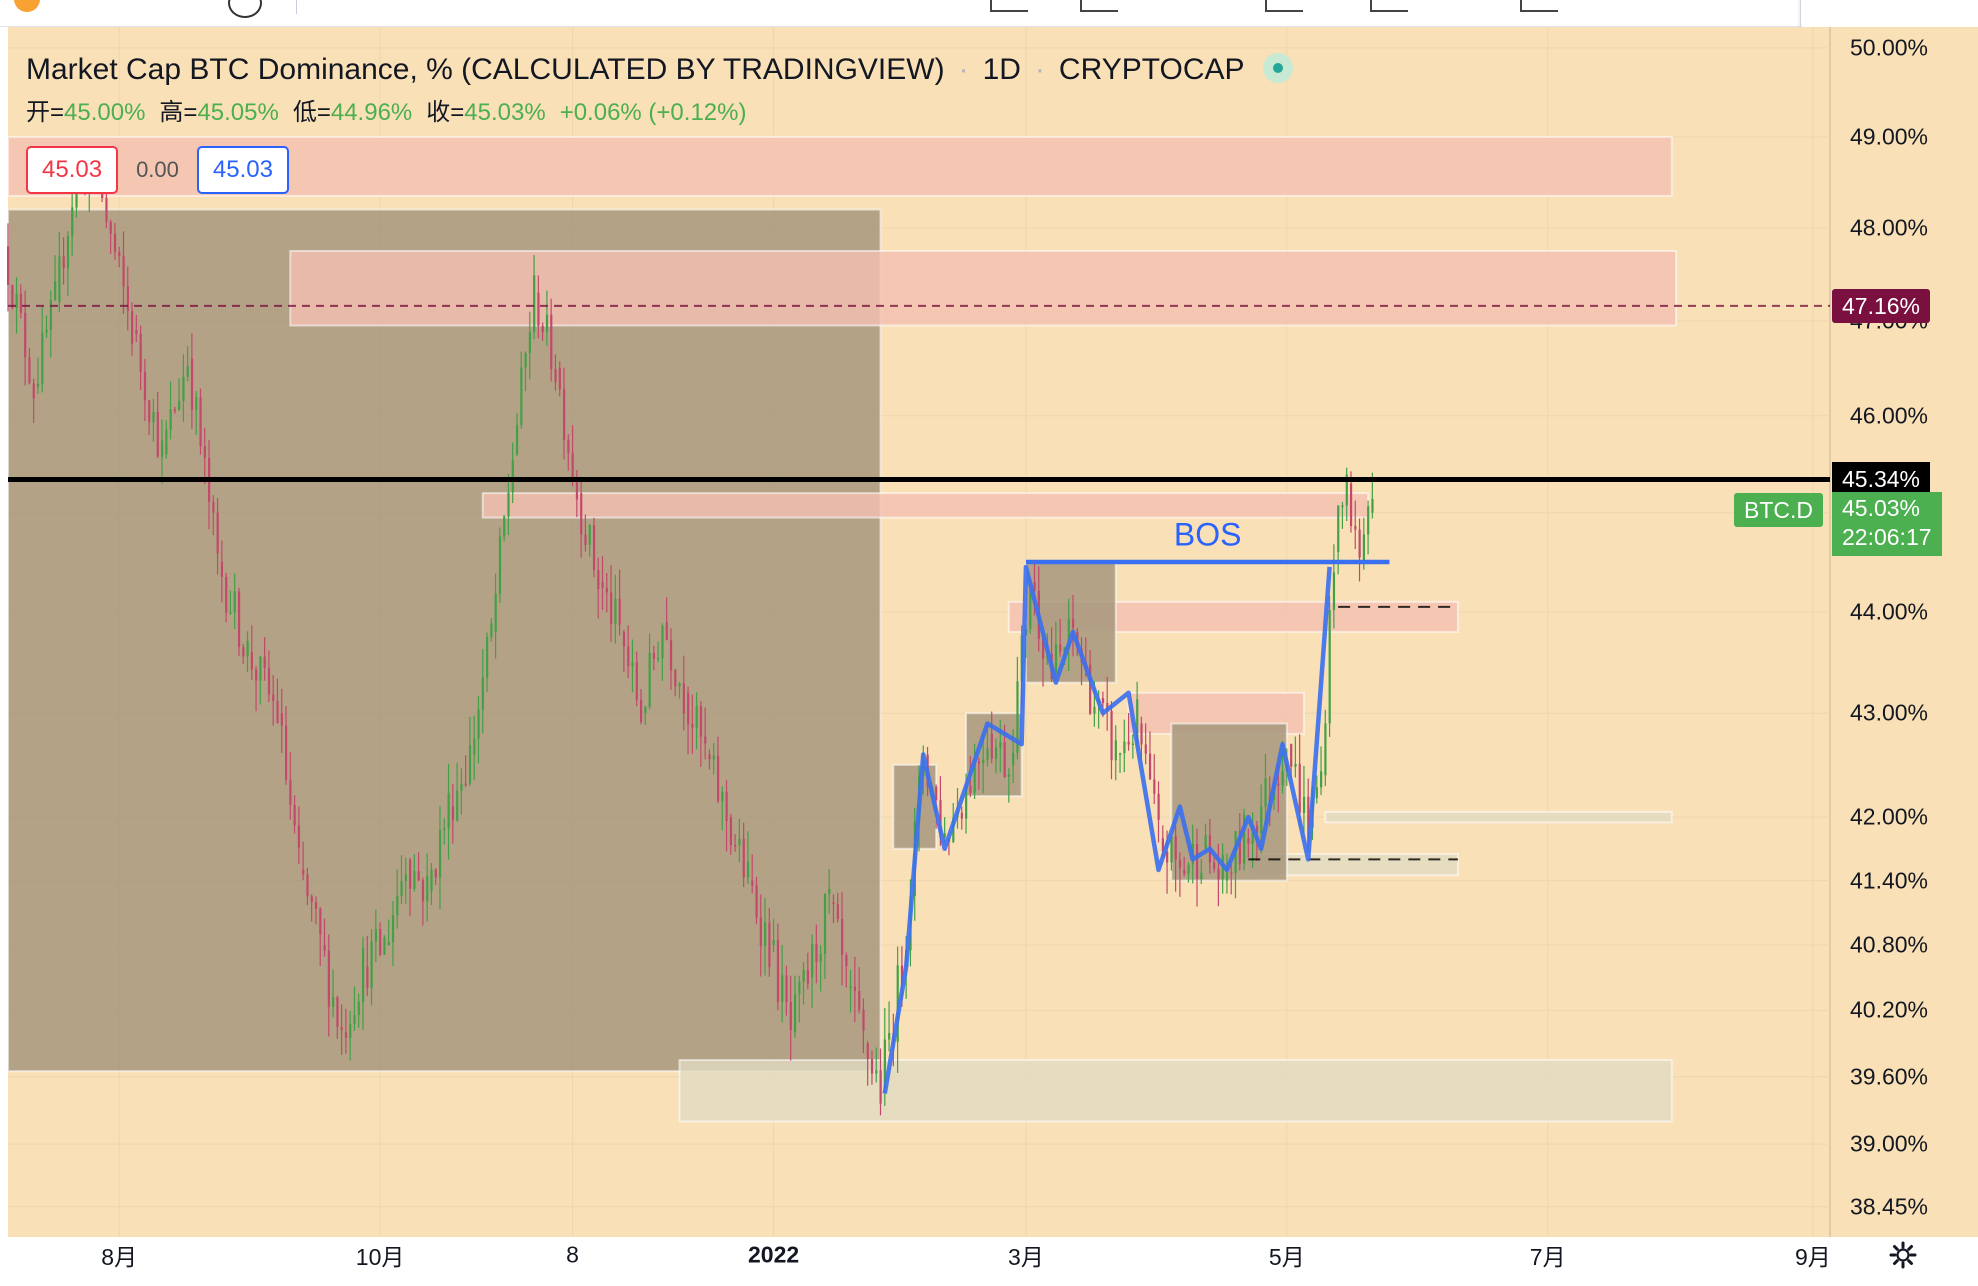 The height and width of the screenshot is (1286, 1978). I want to click on toolbar-circle-icon, so click(245, 9).